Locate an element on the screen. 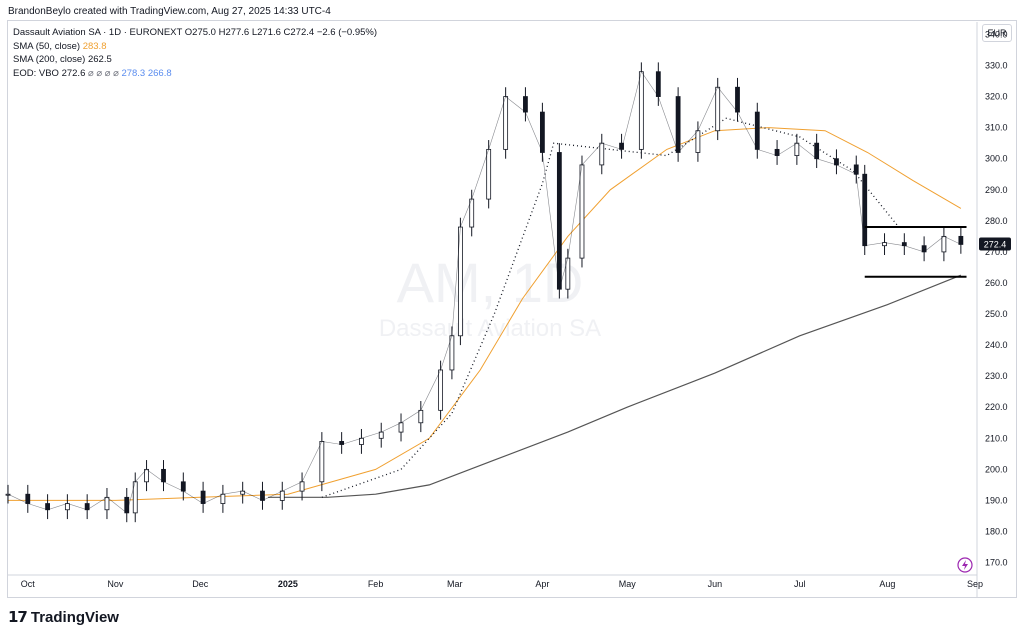  sma200-label: SMA (200, close) is located at coordinates (49, 59).